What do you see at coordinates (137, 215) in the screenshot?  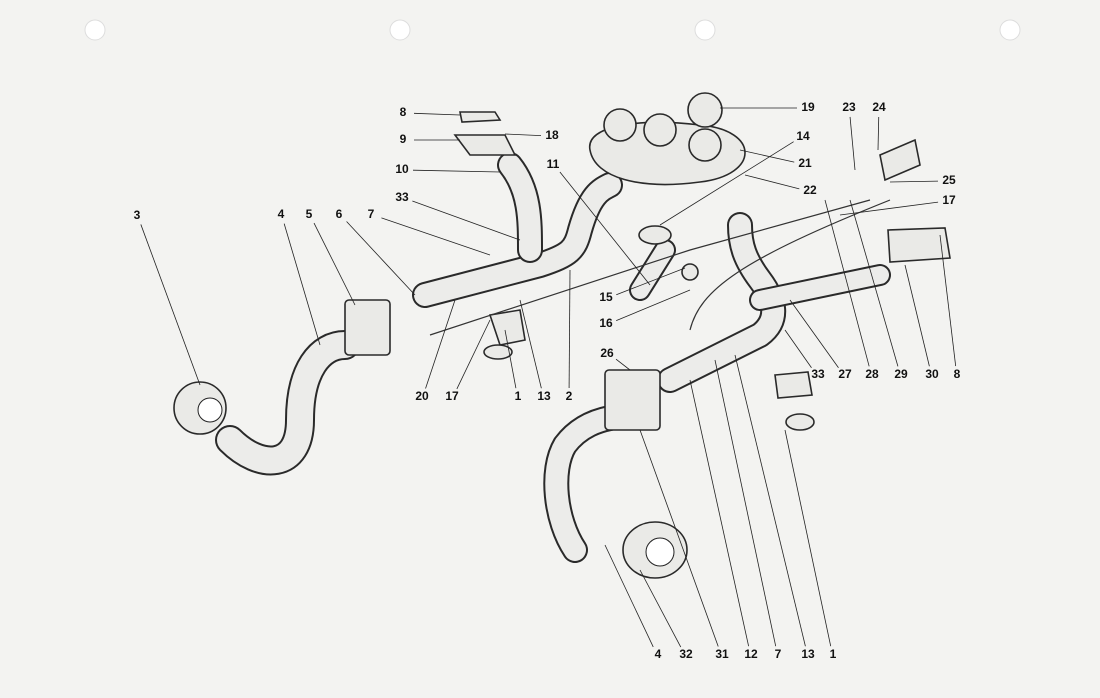 I see `callout-label: 3` at bounding box center [137, 215].